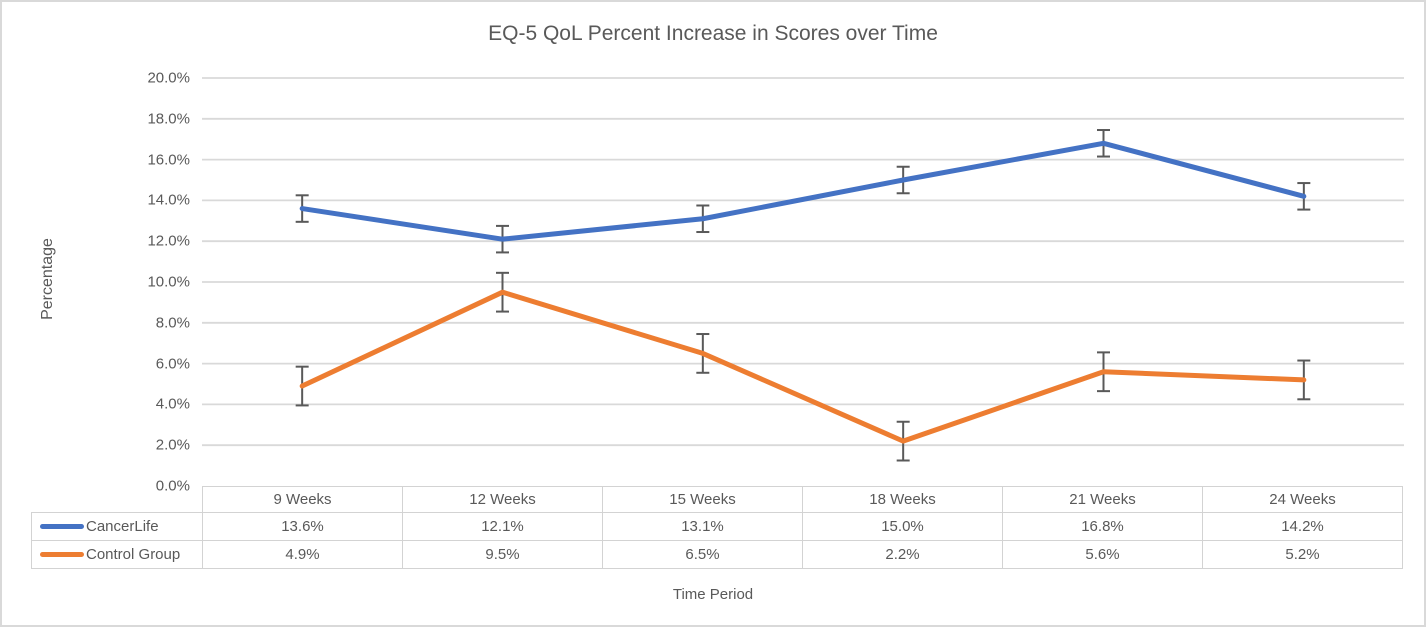 The height and width of the screenshot is (627, 1426). I want to click on x-axis-title: Time Period, so click(713, 594).